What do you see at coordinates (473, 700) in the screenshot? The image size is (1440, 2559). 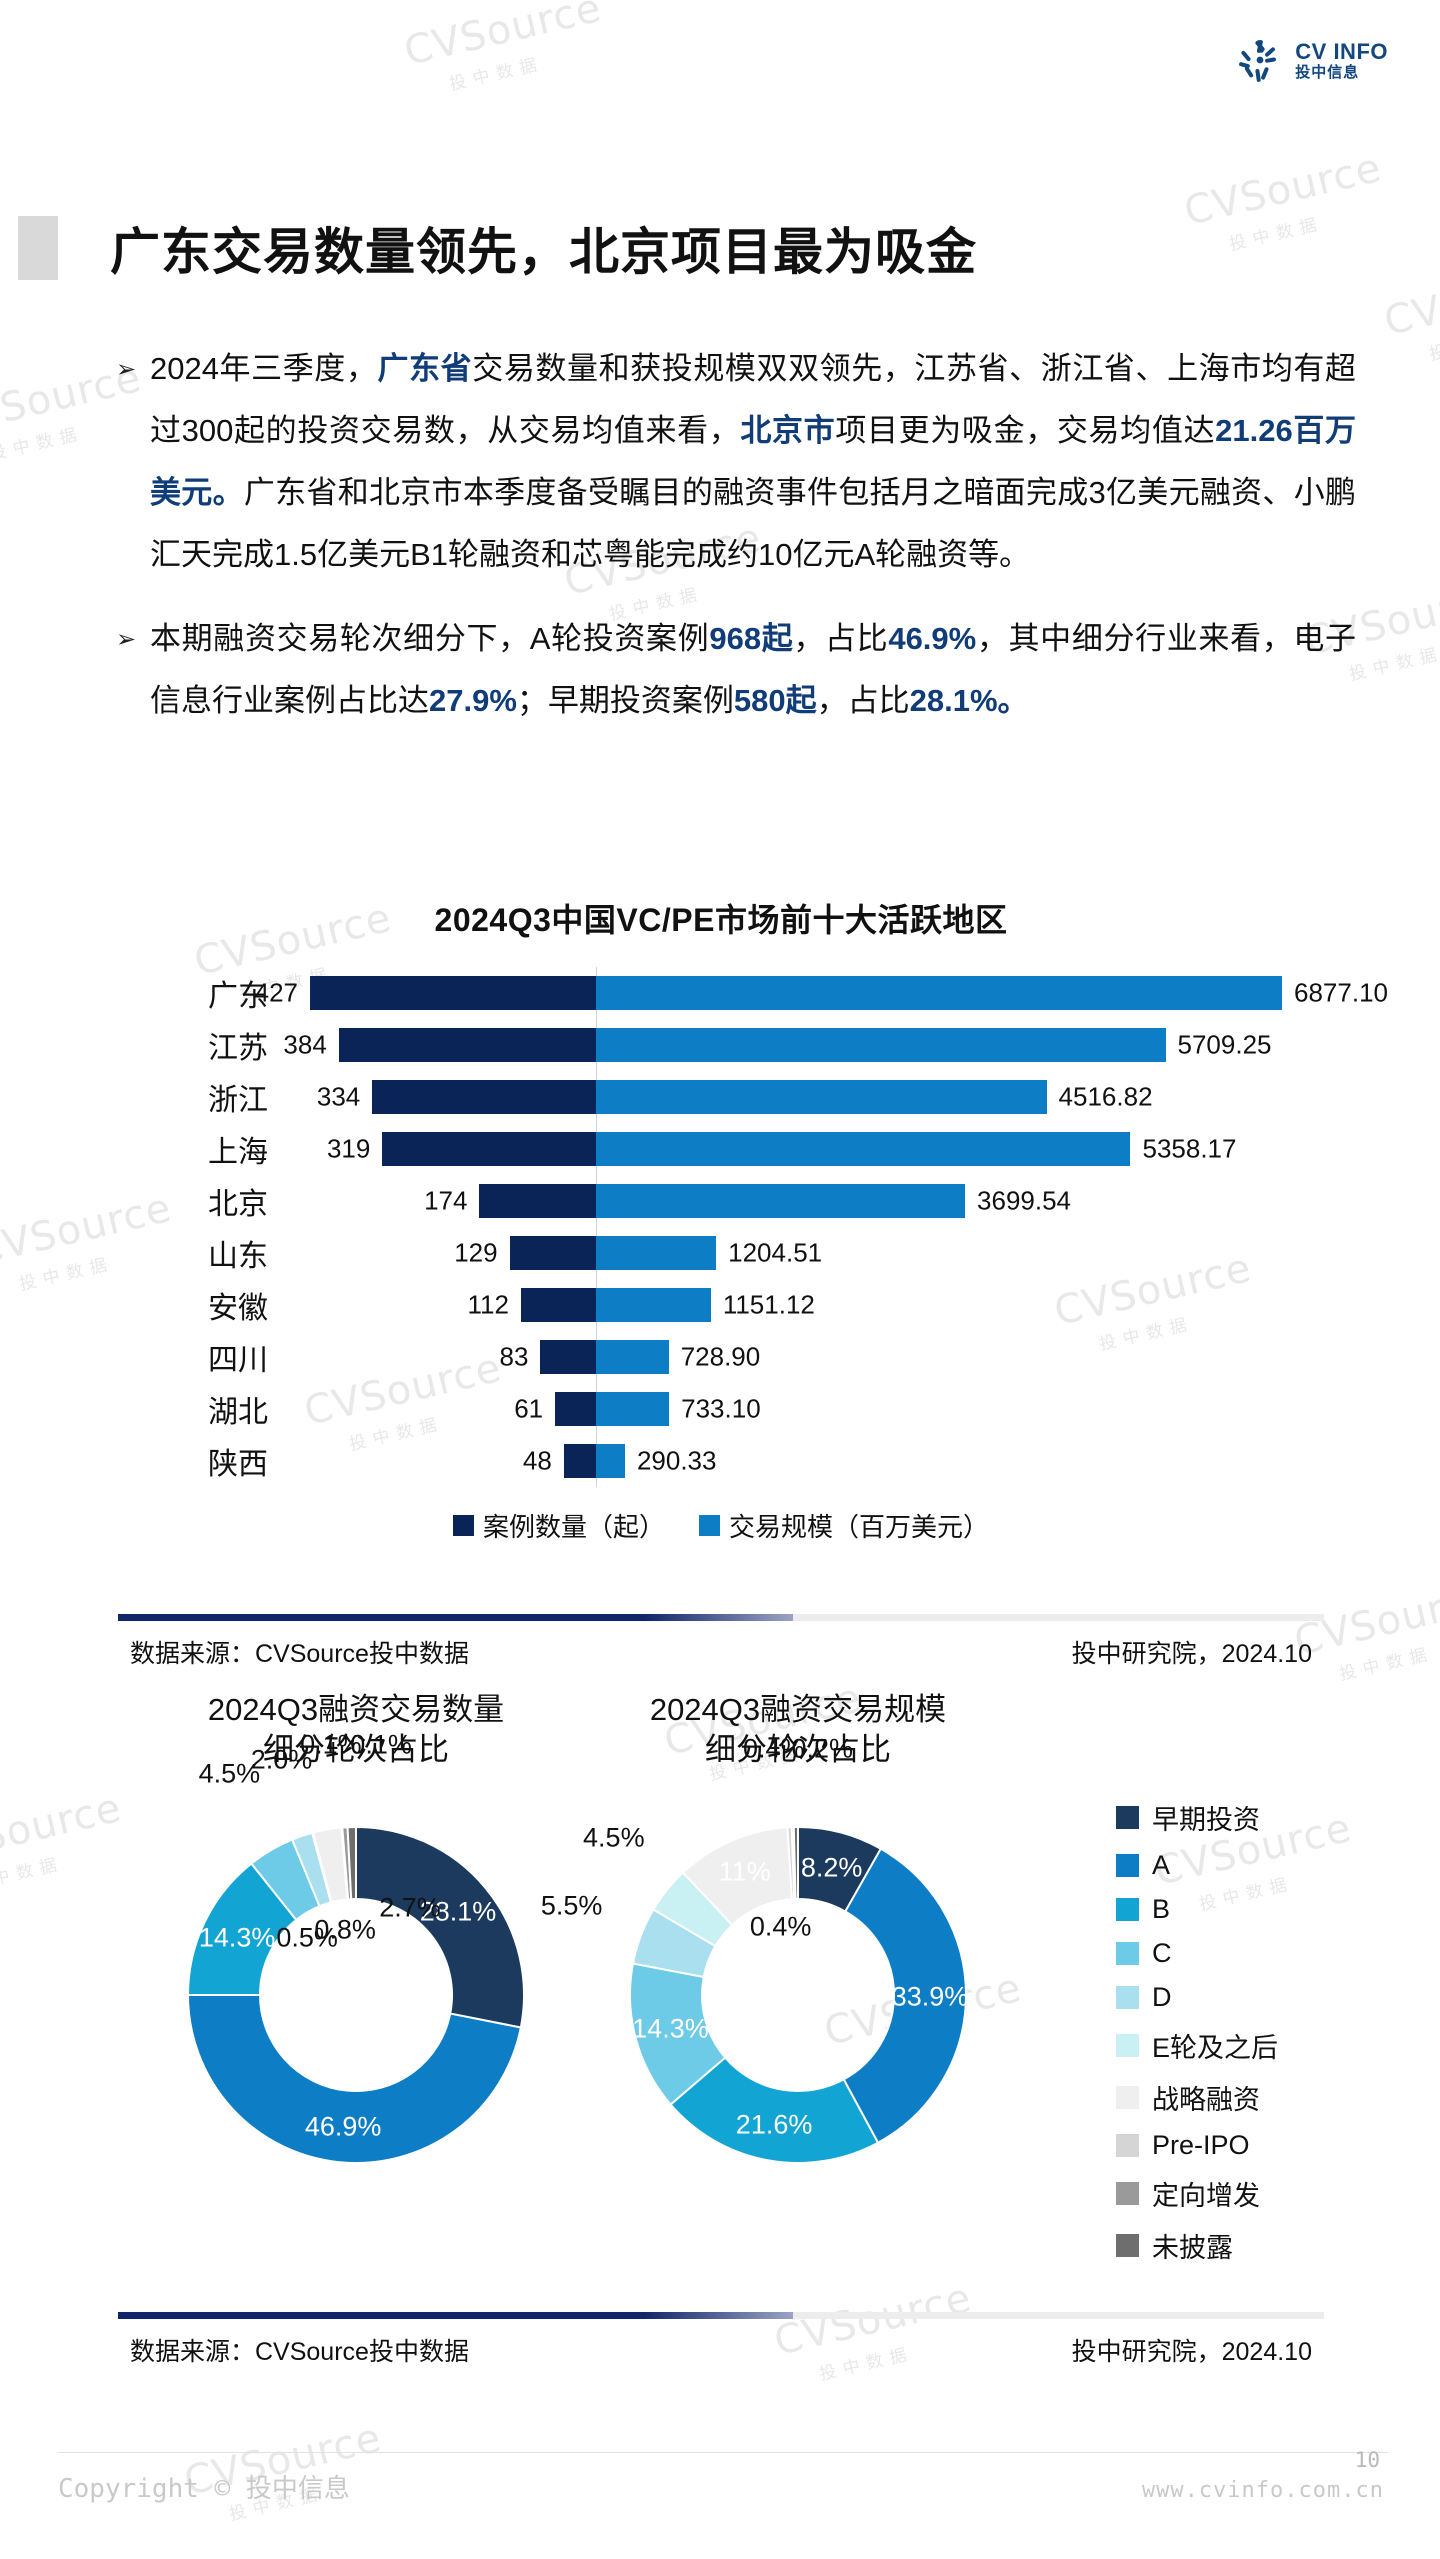 I see `highlight-text: 27.9%` at bounding box center [473, 700].